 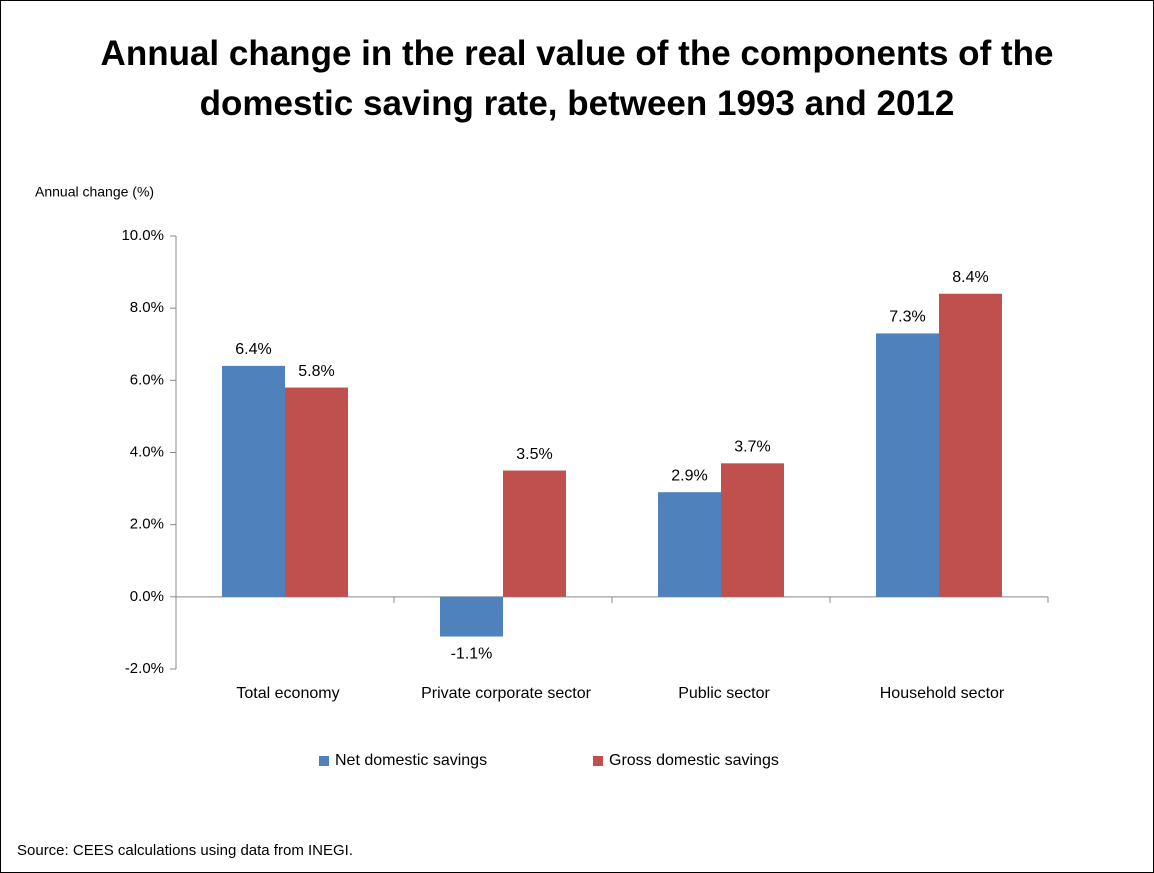 I want to click on x-tick-label: Total economy, so click(x=288, y=693).